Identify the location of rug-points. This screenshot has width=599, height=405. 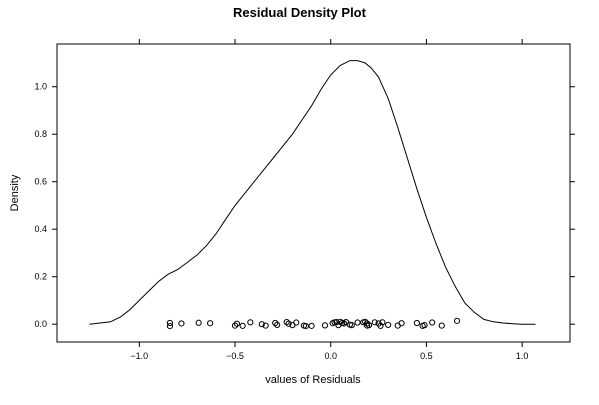
(313, 323).